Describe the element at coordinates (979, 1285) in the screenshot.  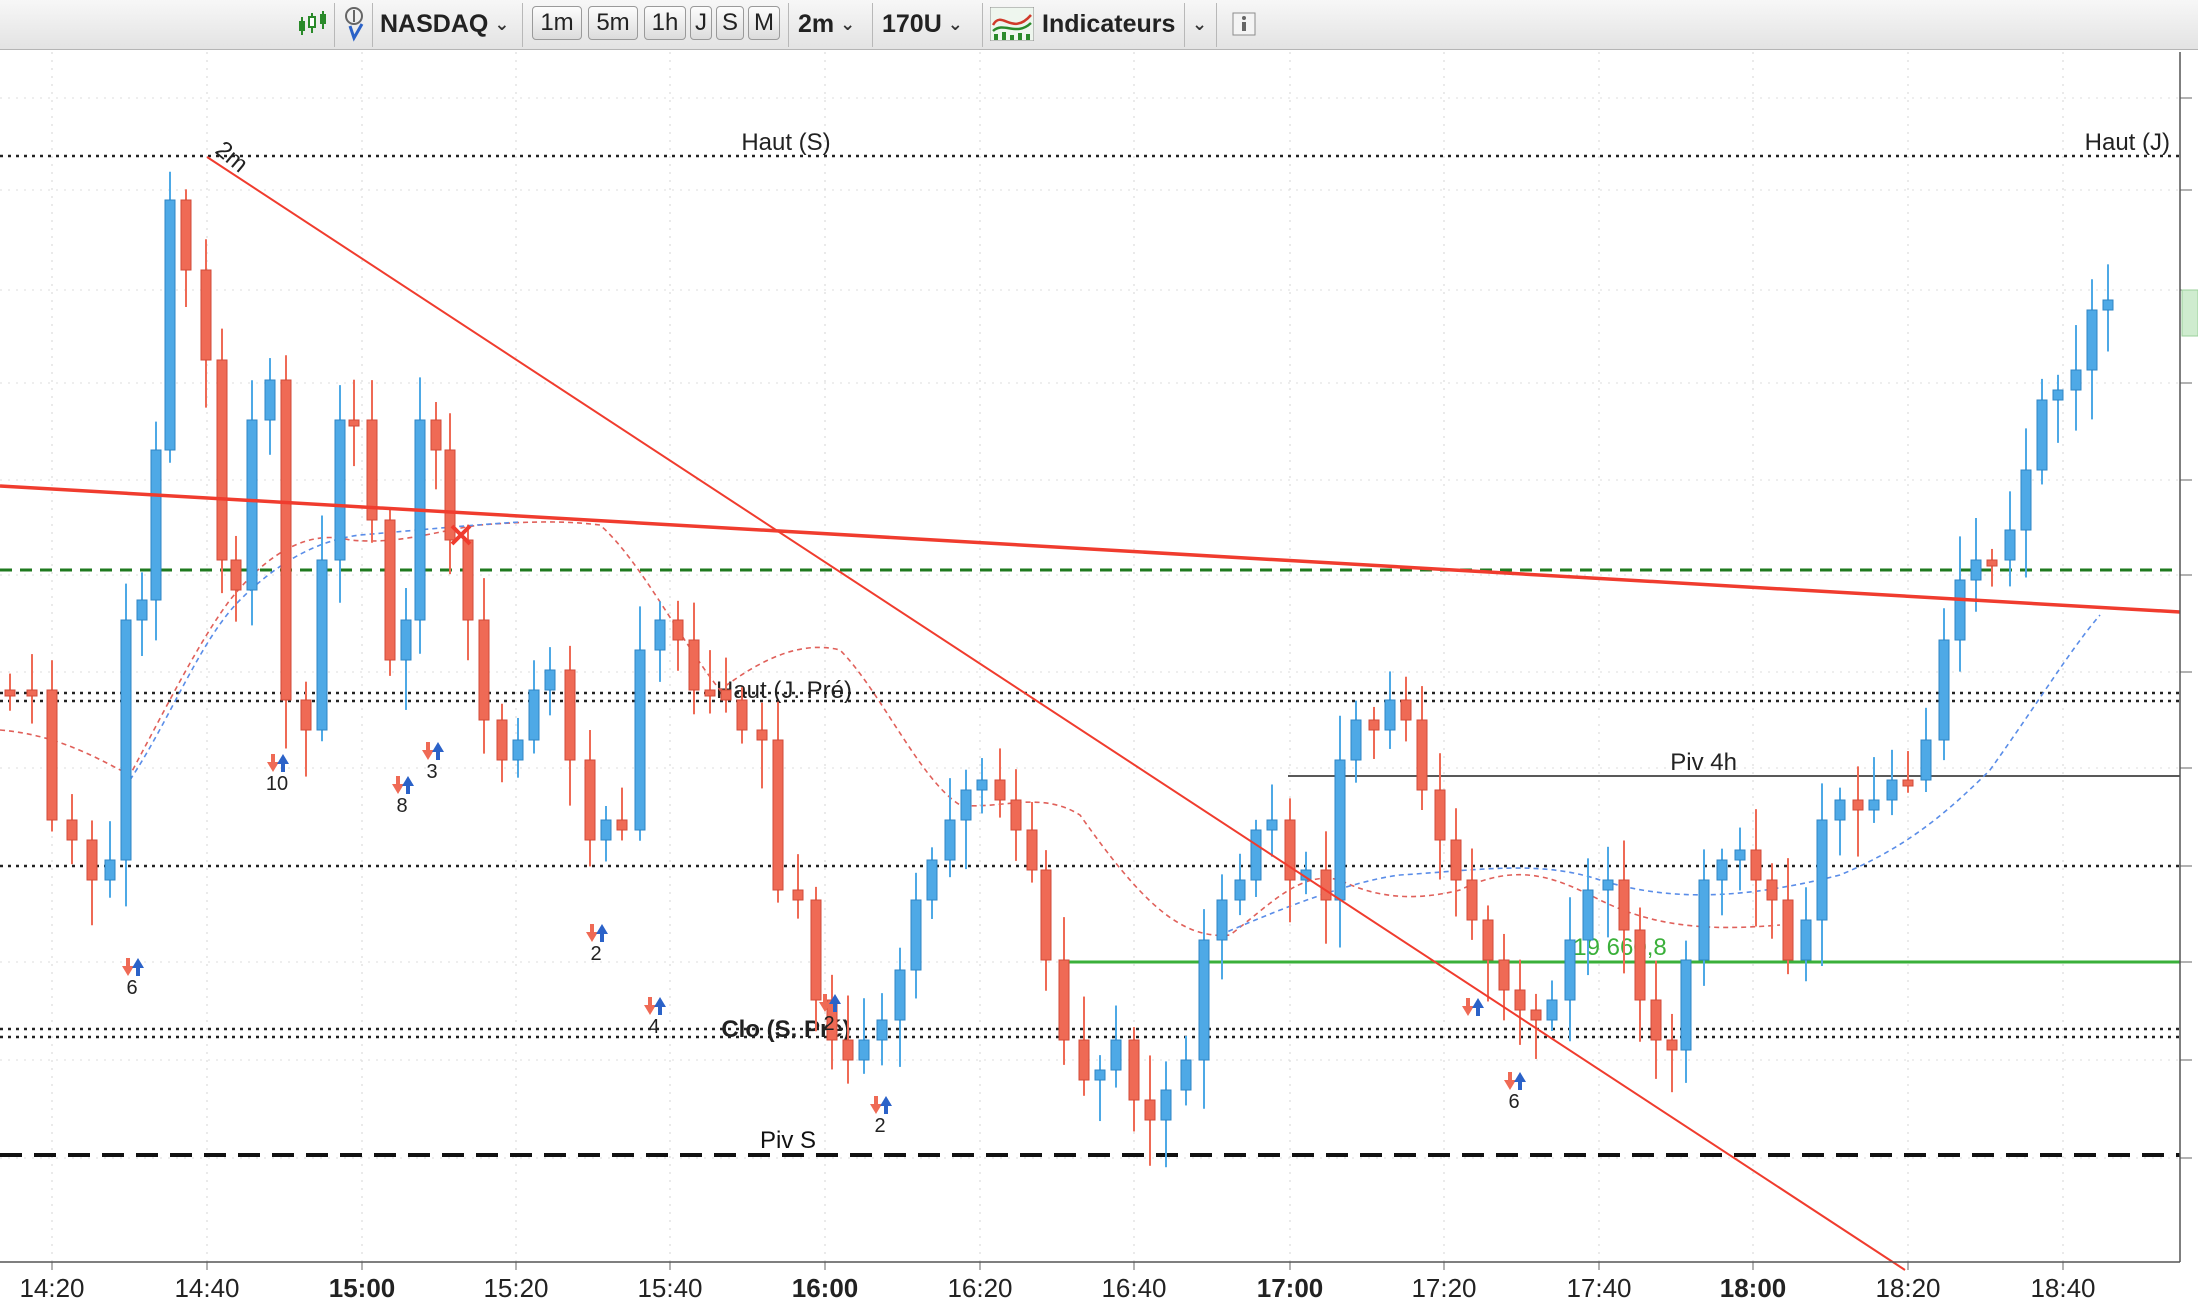
I see `time-tick-label: 16:20` at that location.